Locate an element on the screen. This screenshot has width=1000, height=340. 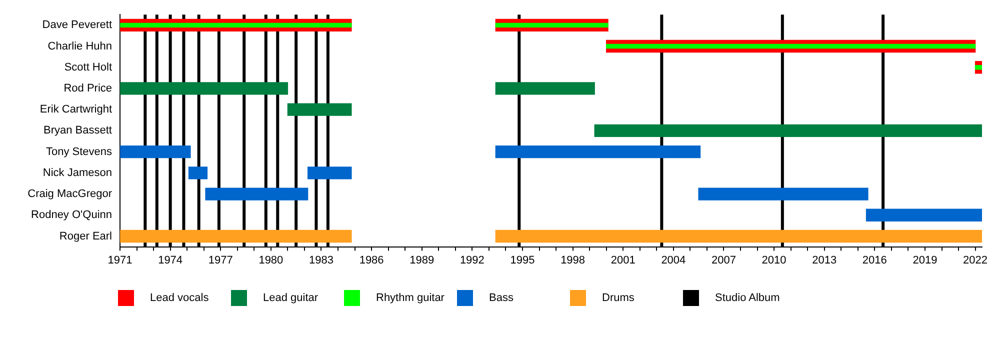
y-tick-label: Dave Peverett is located at coordinates (77, 25).